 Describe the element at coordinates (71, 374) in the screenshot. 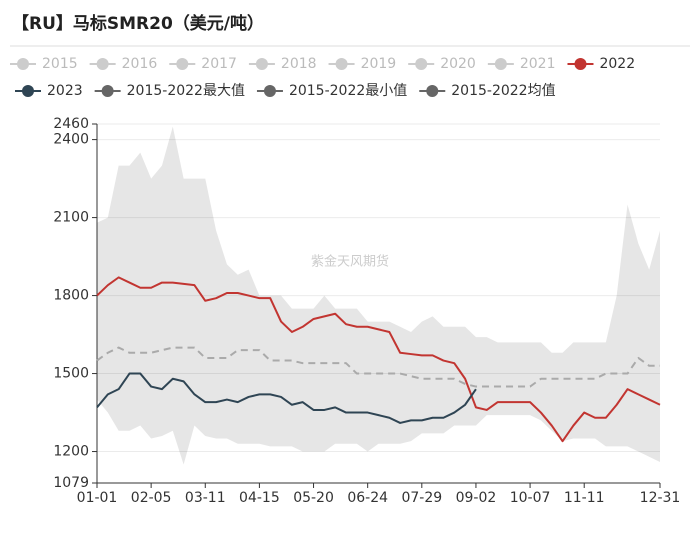

I see `y-tick-label: 1500` at that location.